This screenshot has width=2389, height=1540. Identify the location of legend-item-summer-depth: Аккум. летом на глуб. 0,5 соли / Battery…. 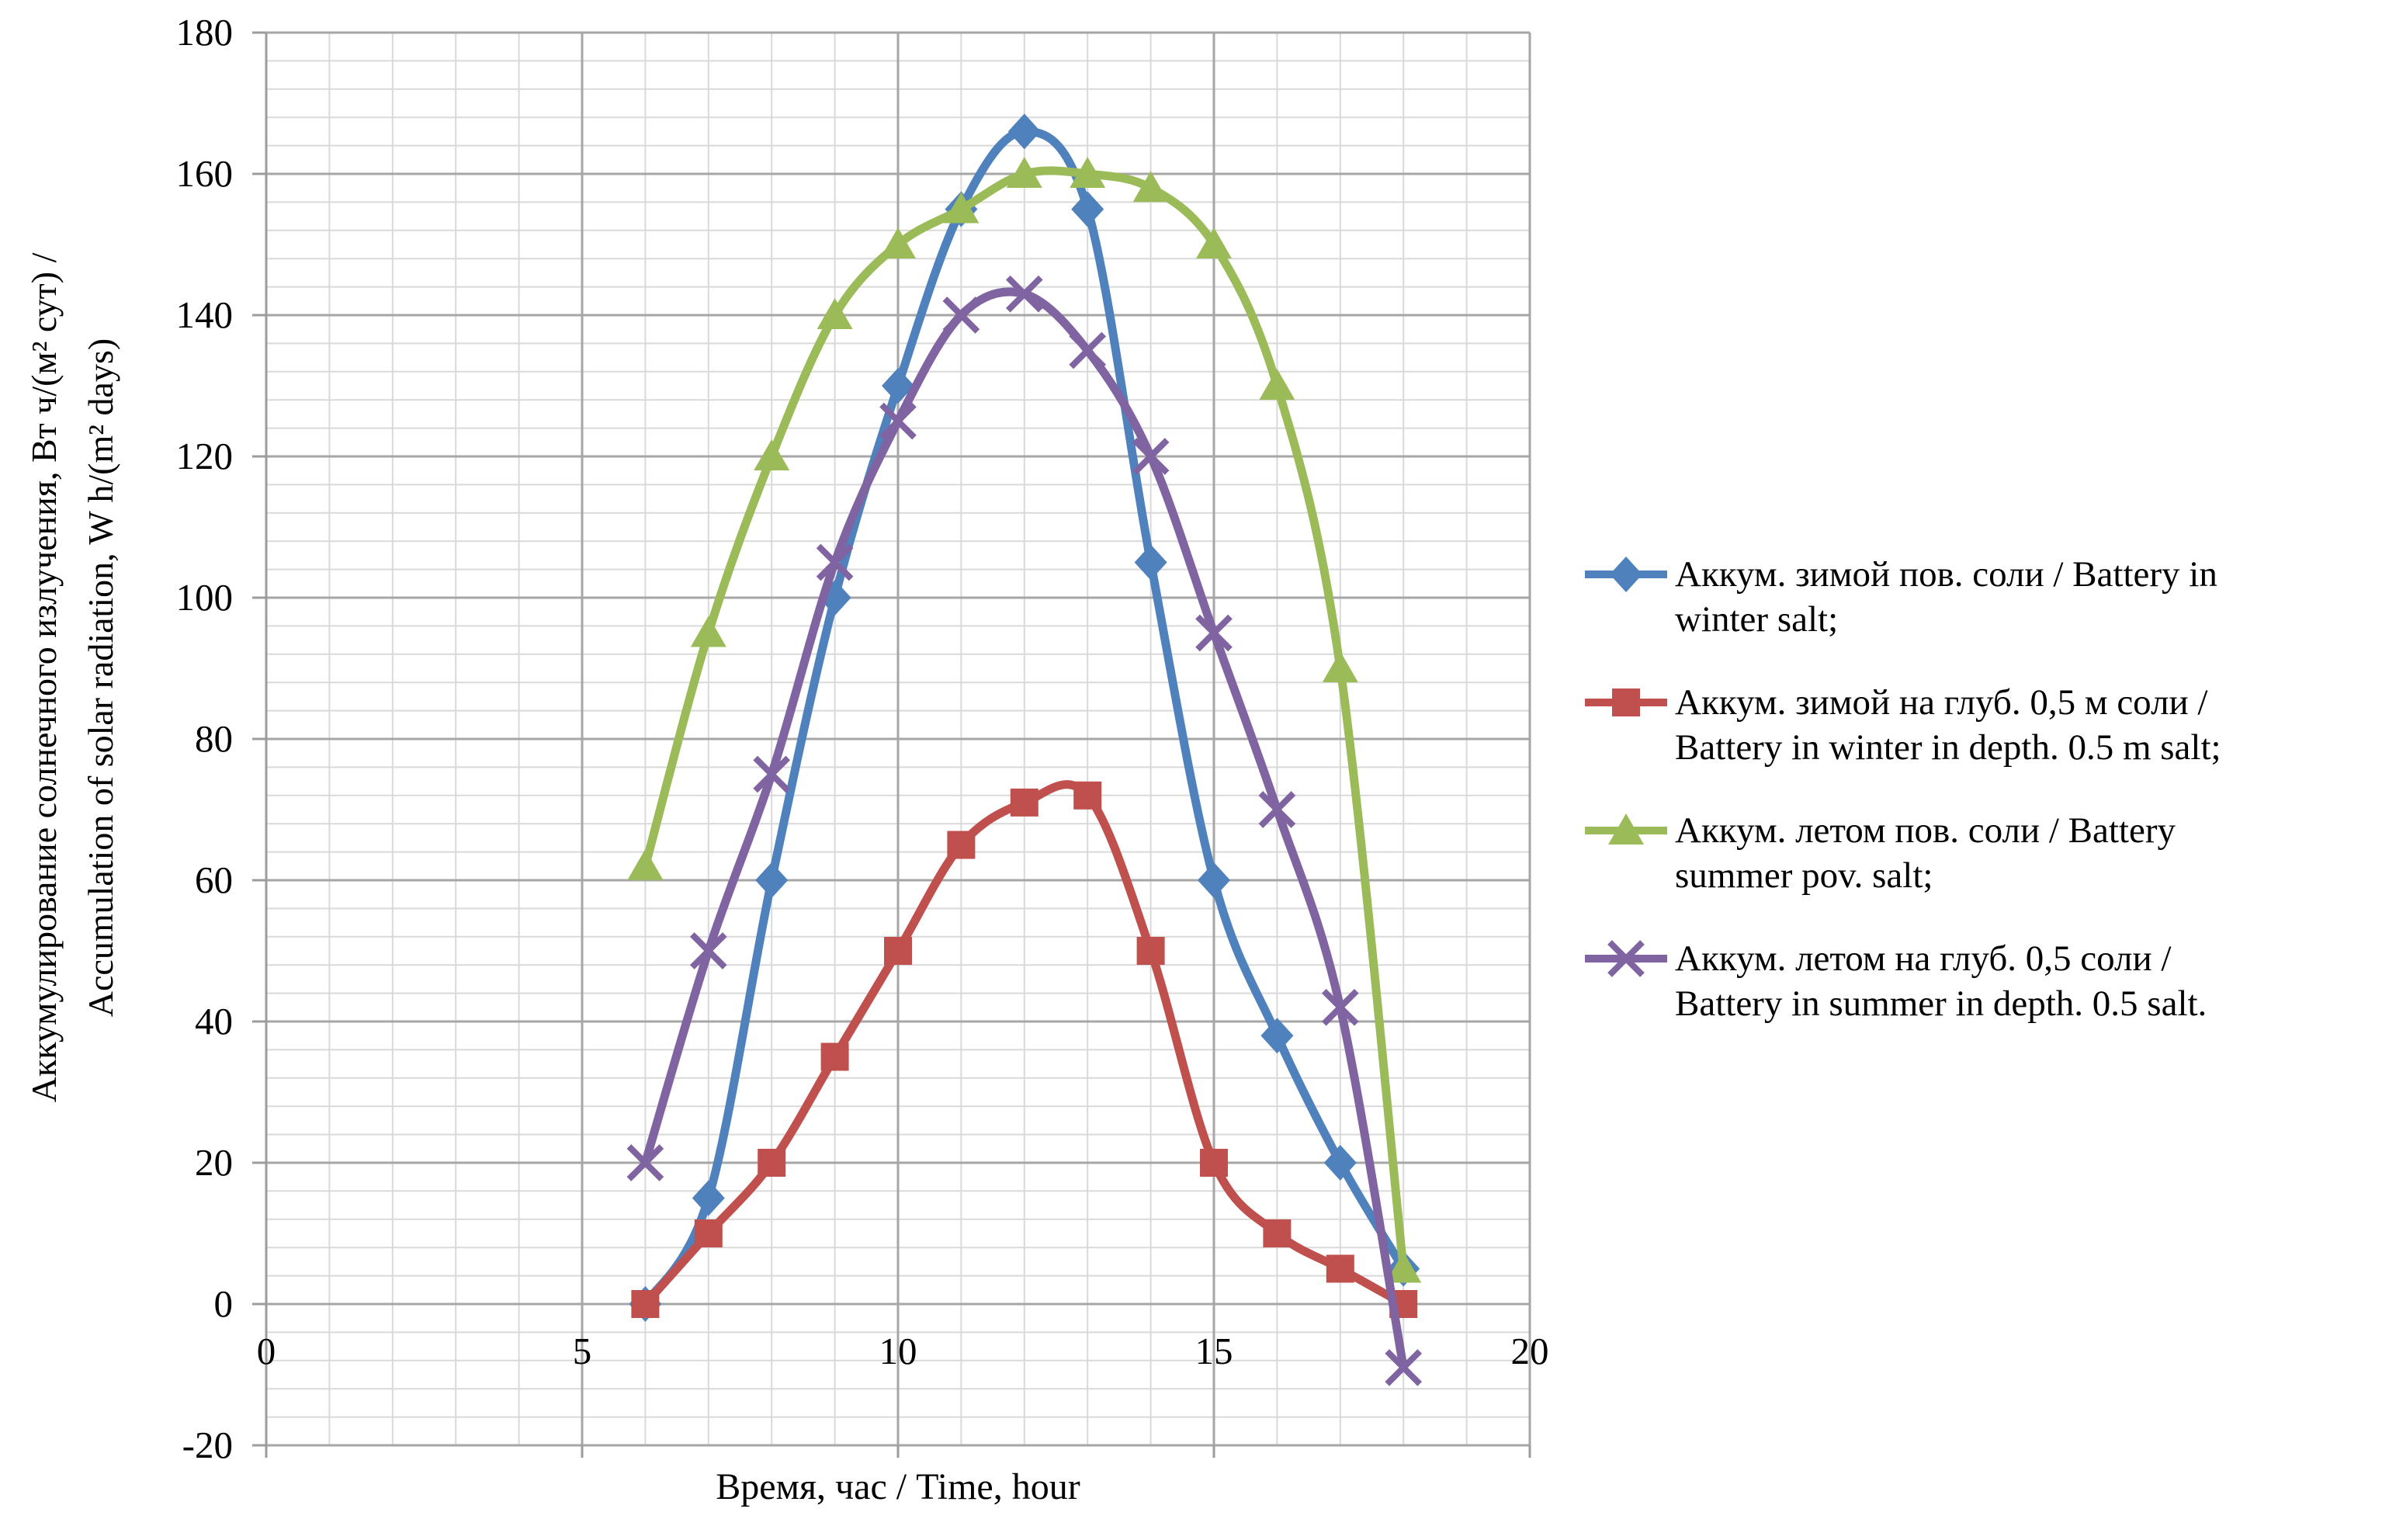
(1979, 981).